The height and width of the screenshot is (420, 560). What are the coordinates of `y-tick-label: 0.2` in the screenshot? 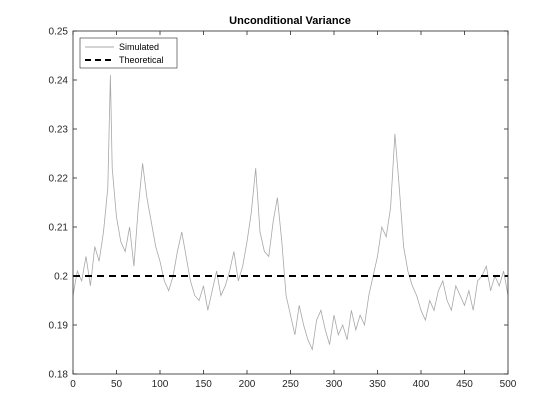 It's located at (61, 277).